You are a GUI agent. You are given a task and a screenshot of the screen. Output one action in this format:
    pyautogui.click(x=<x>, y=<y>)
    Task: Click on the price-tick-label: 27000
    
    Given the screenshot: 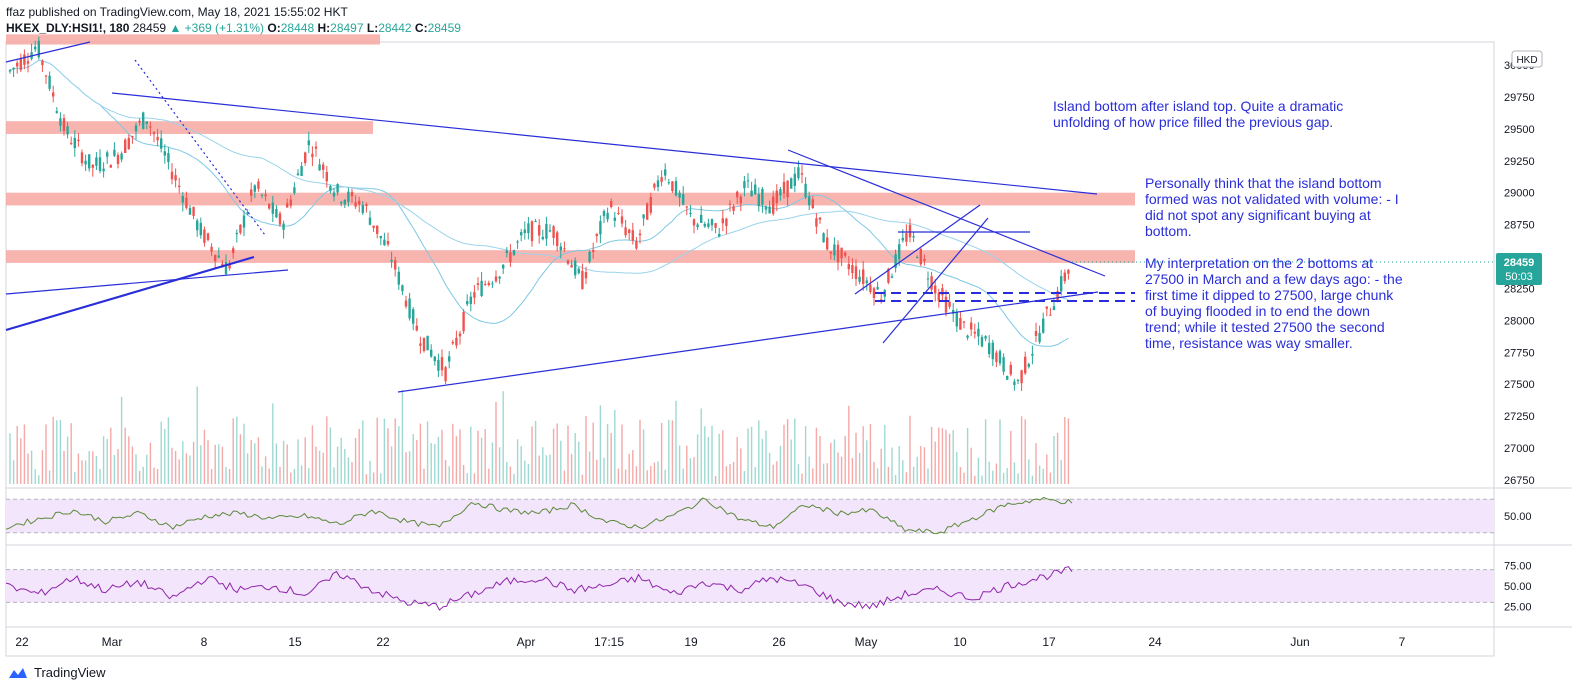 What is the action you would take?
    pyautogui.click(x=1519, y=449)
    